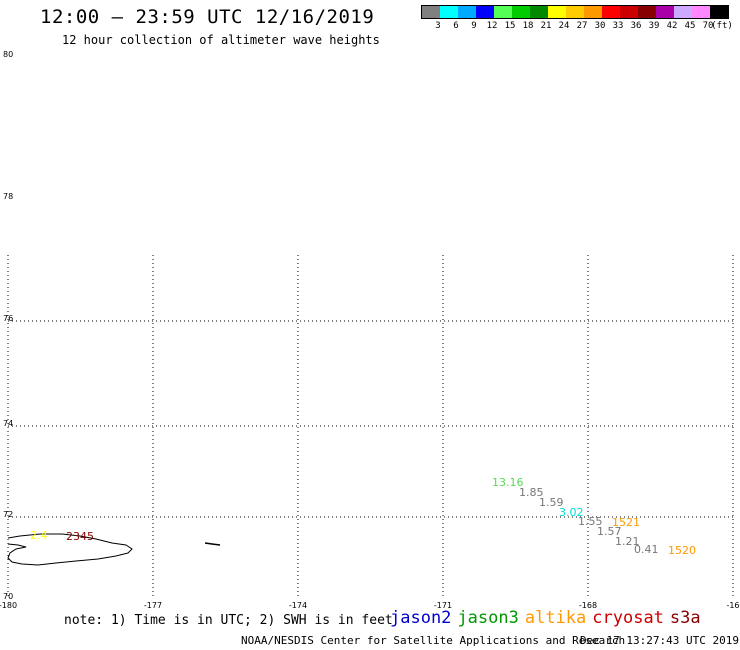  Describe the element at coordinates (298, 605) in the screenshot. I see `longitude-label: -174` at that location.